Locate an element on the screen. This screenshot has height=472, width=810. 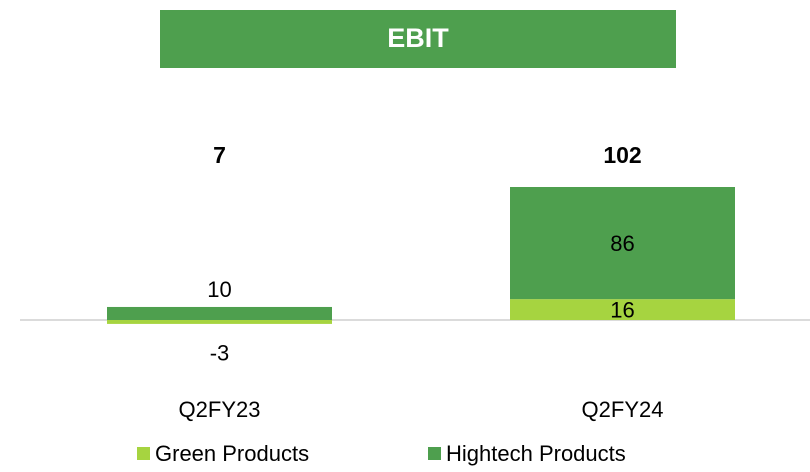
data-label: 86 is located at coordinates (622, 243).